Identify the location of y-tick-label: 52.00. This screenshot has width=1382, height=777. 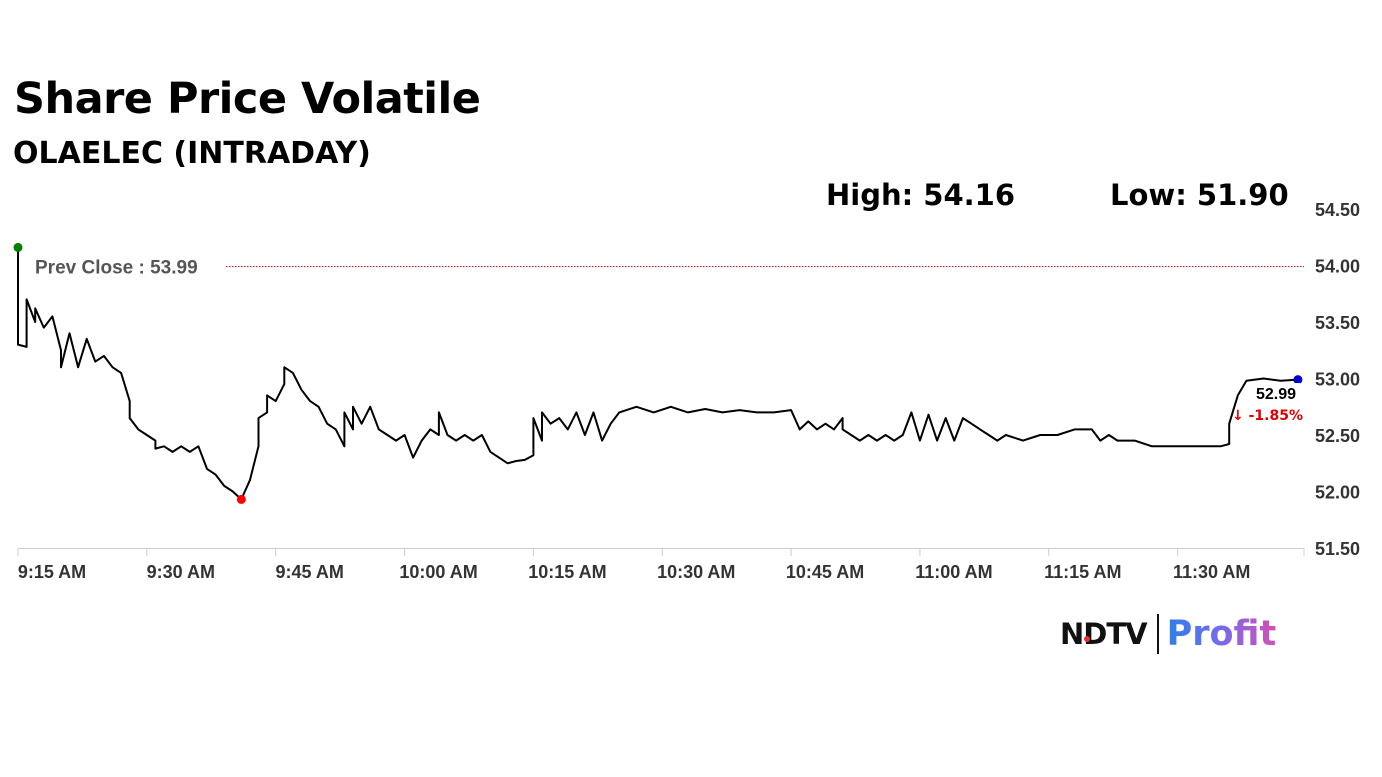
(1337, 493).